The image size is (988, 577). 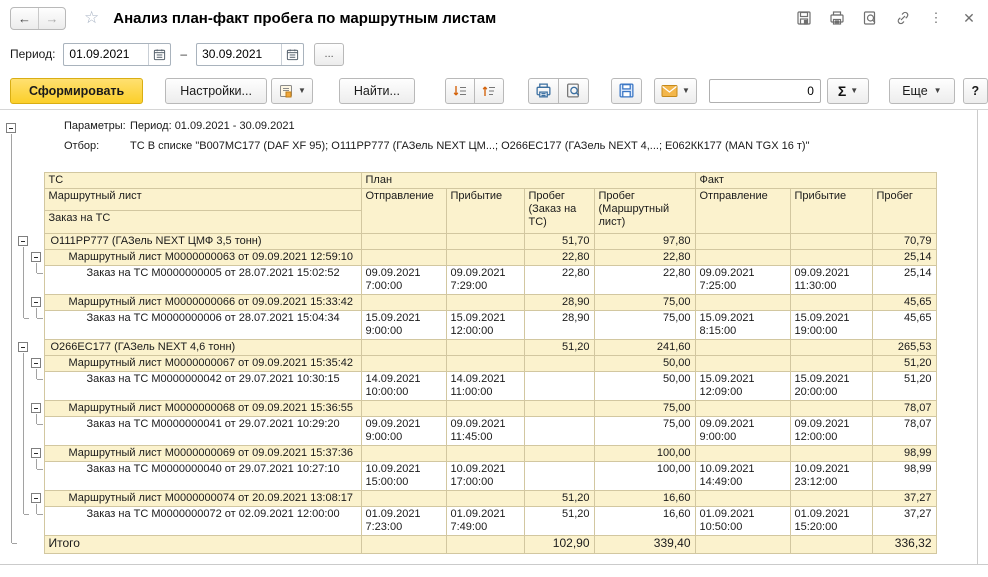 What do you see at coordinates (459, 90) in the screenshot?
I see `expand-groups-button` at bounding box center [459, 90].